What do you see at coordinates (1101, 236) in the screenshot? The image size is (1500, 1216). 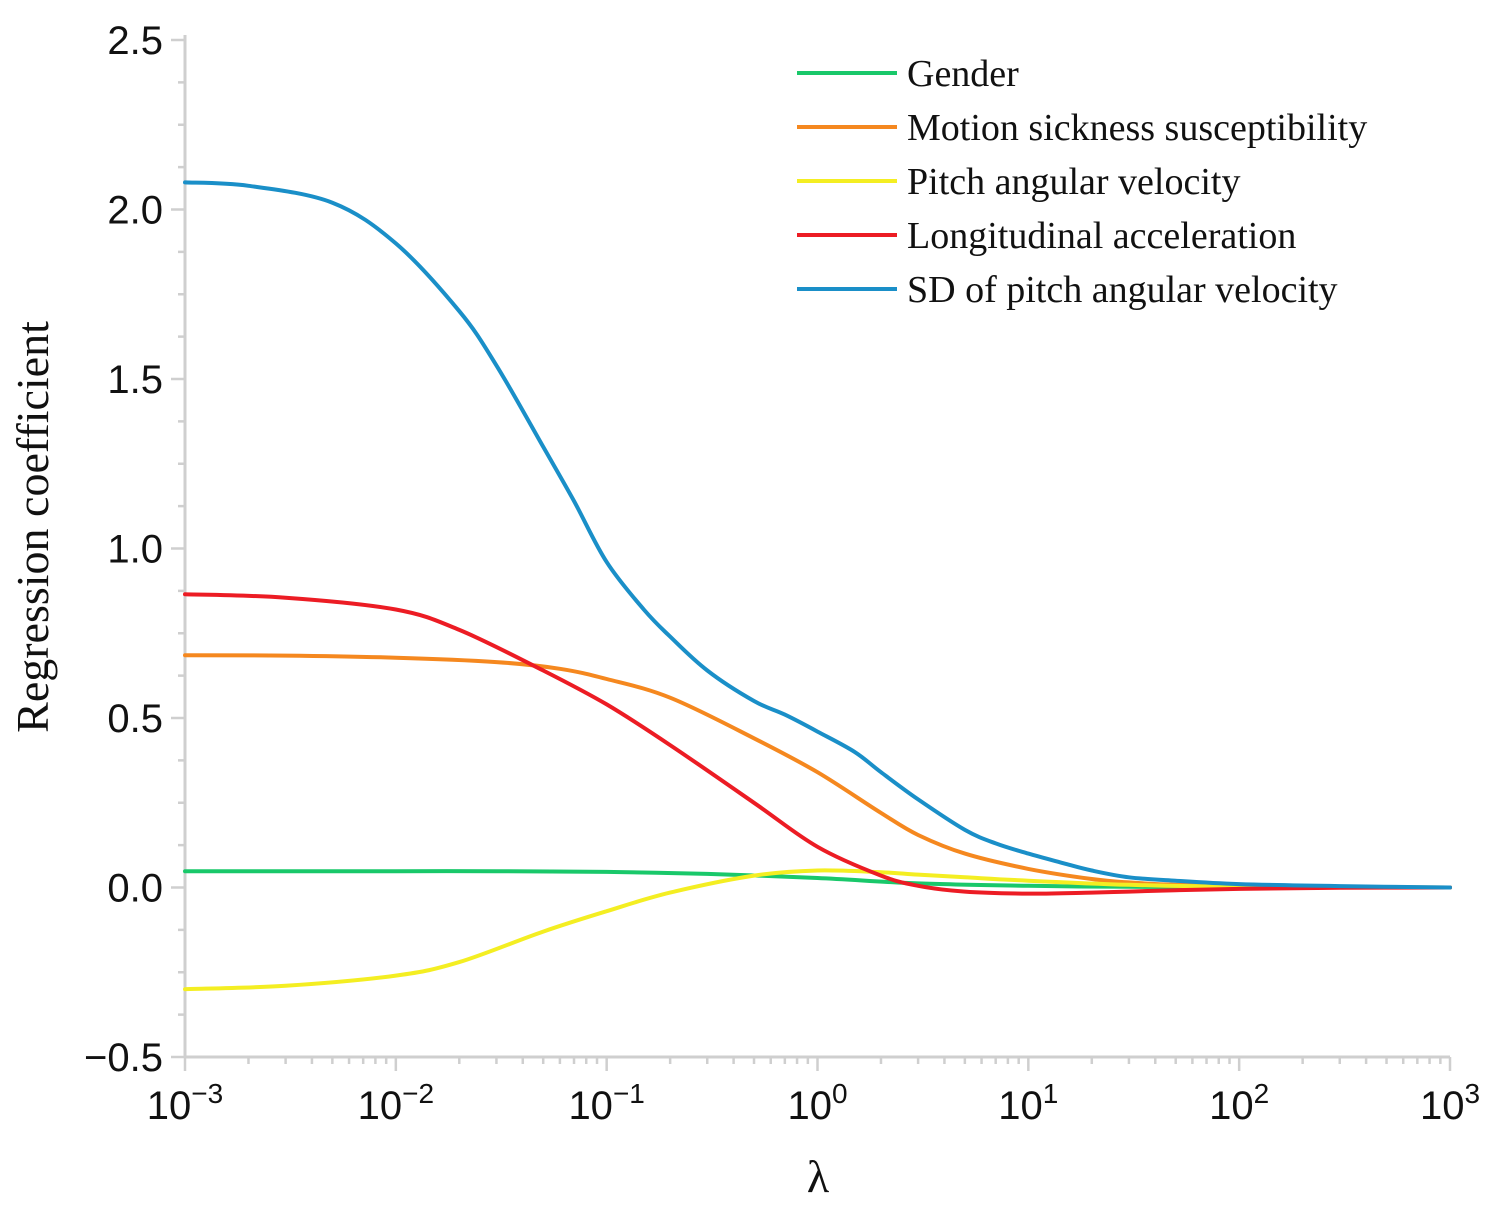 I see `legend-label-longitudinal-acceleration: Longitudinal acceleration` at bounding box center [1101, 236].